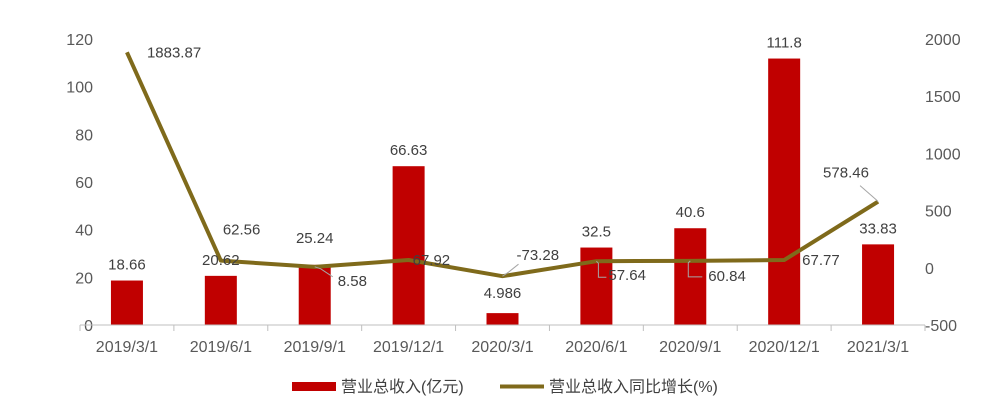  Describe the element at coordinates (505, 387) in the screenshot. I see `legend: 营业总收入(亿元) 营业总收入同比增长(%)` at that location.